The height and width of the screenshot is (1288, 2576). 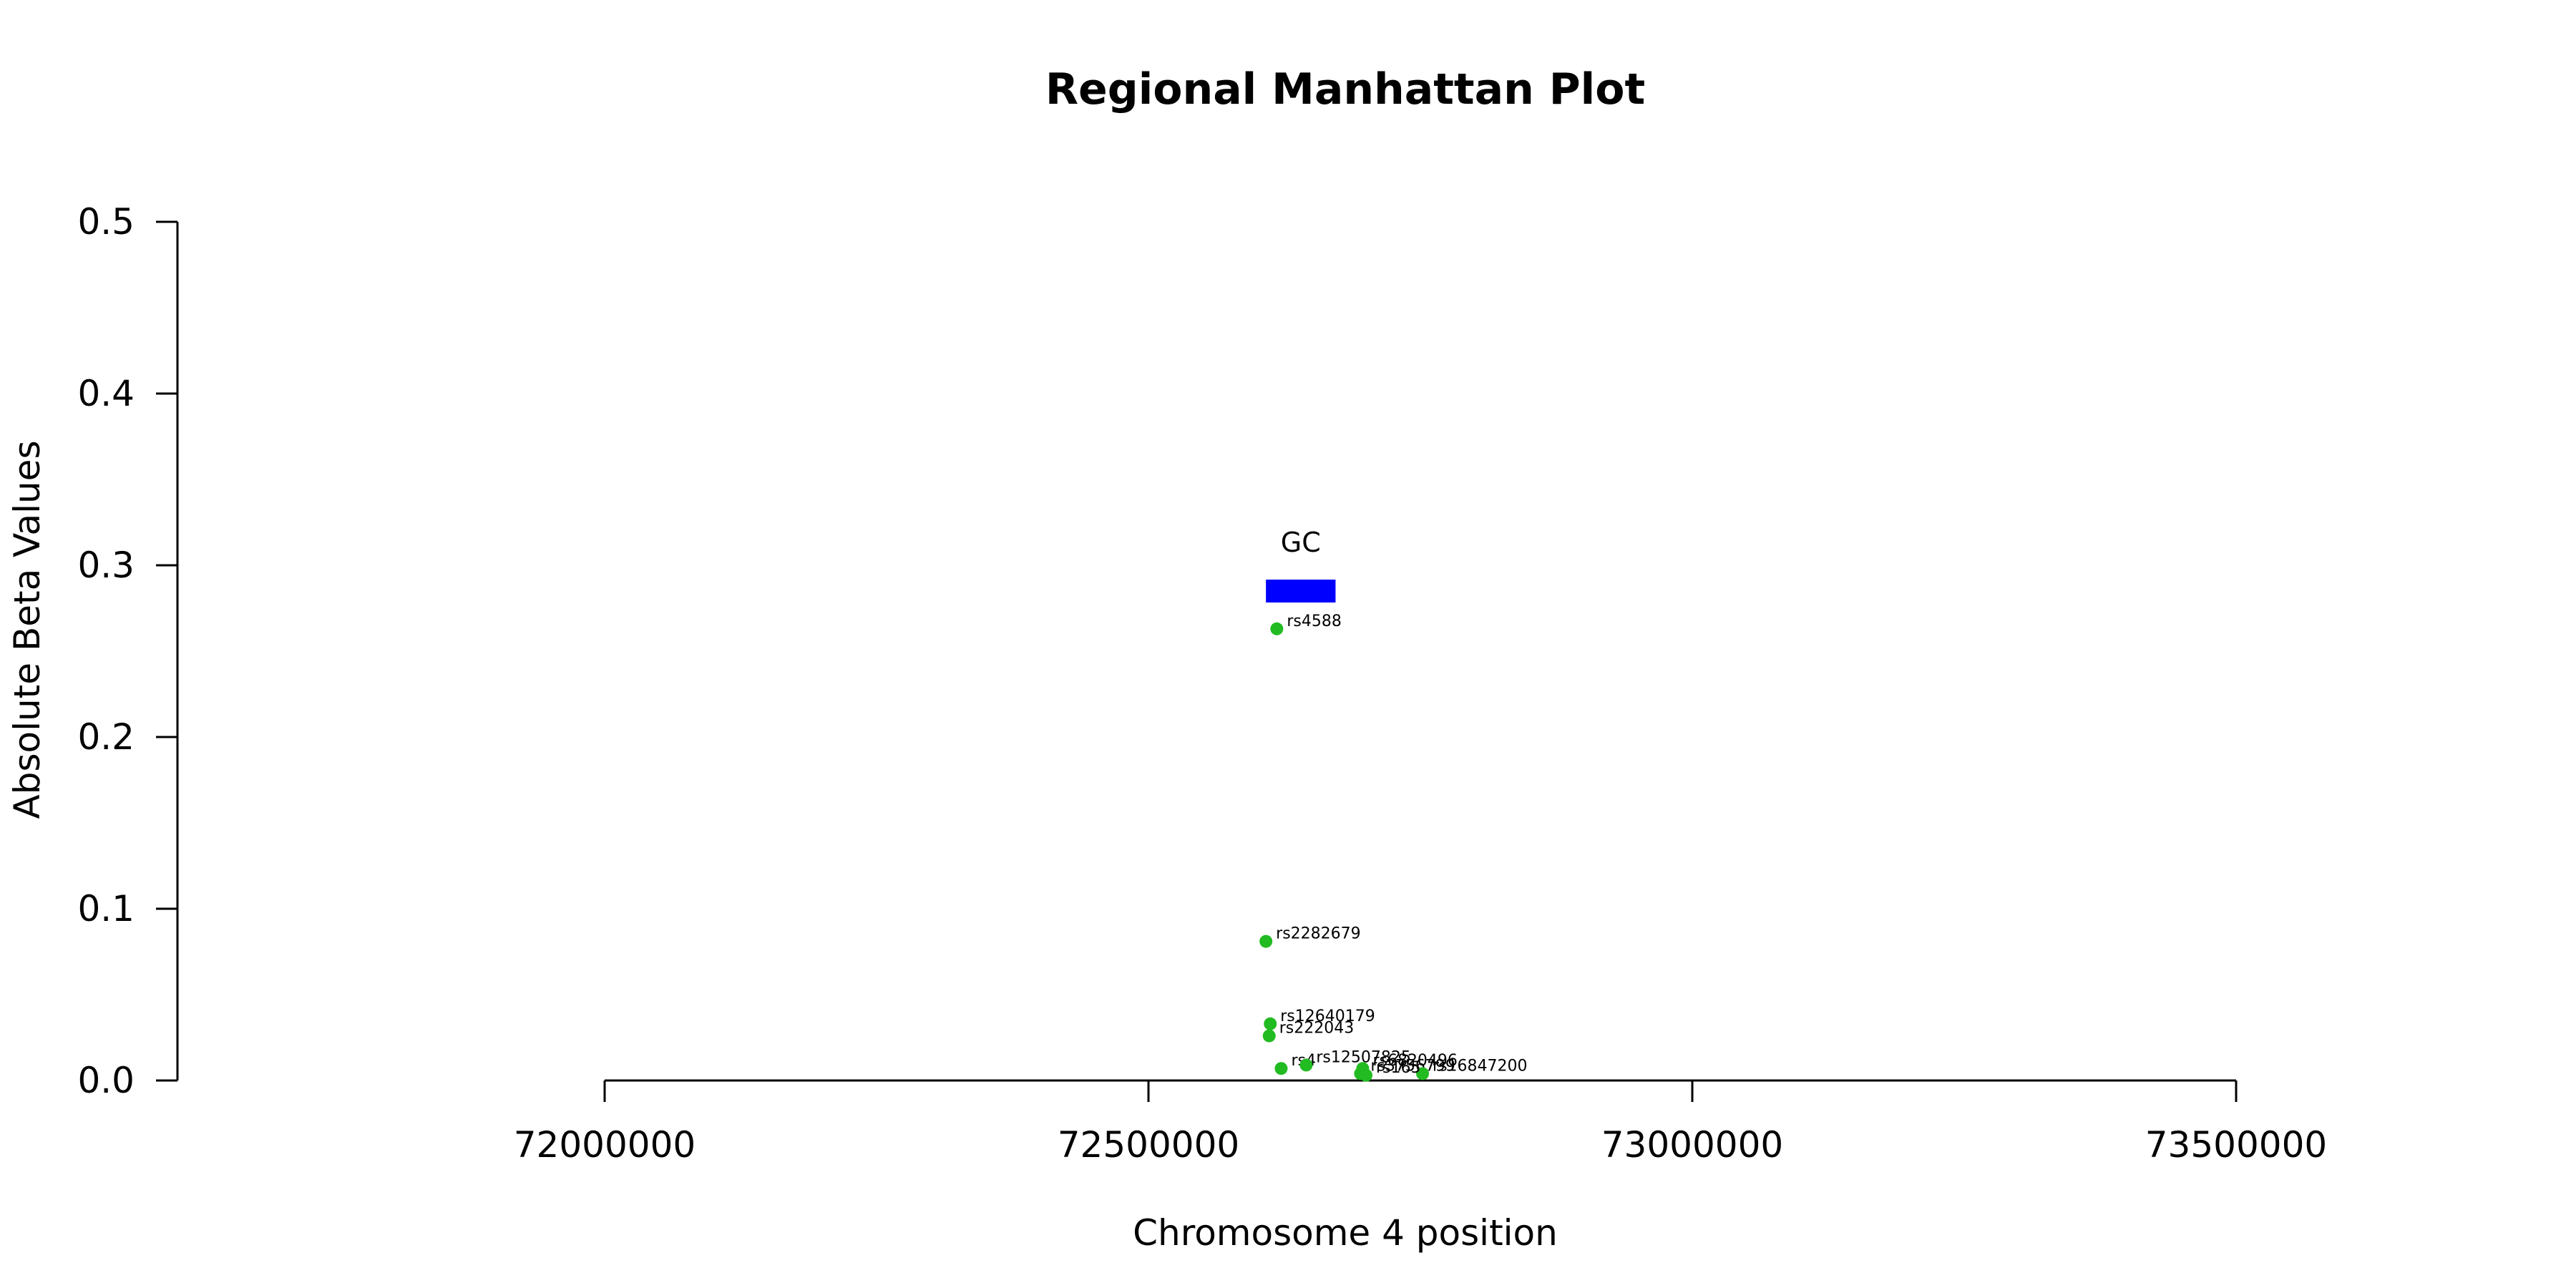 I want to click on snp-label: rs12640179, so click(x=1327, y=1017).